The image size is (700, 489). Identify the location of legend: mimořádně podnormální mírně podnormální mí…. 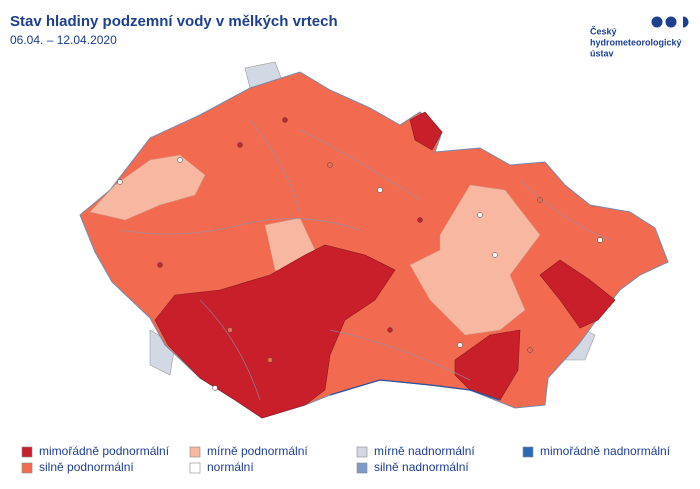
(346, 459).